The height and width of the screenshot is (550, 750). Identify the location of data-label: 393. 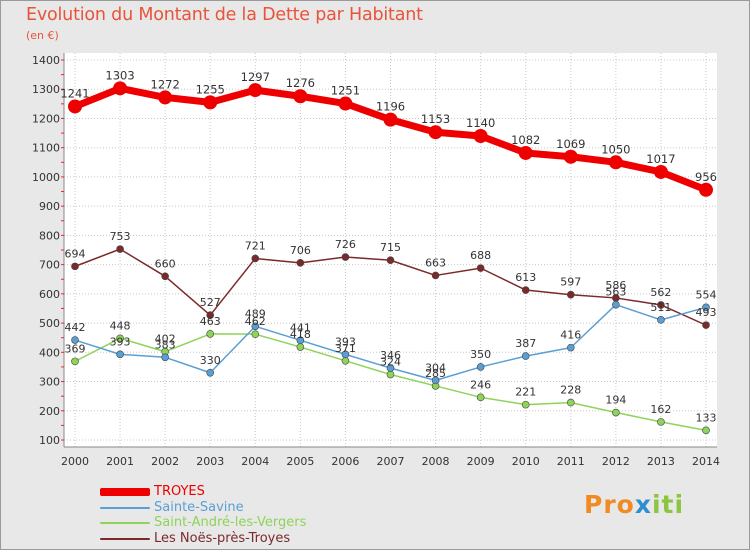
(345, 341).